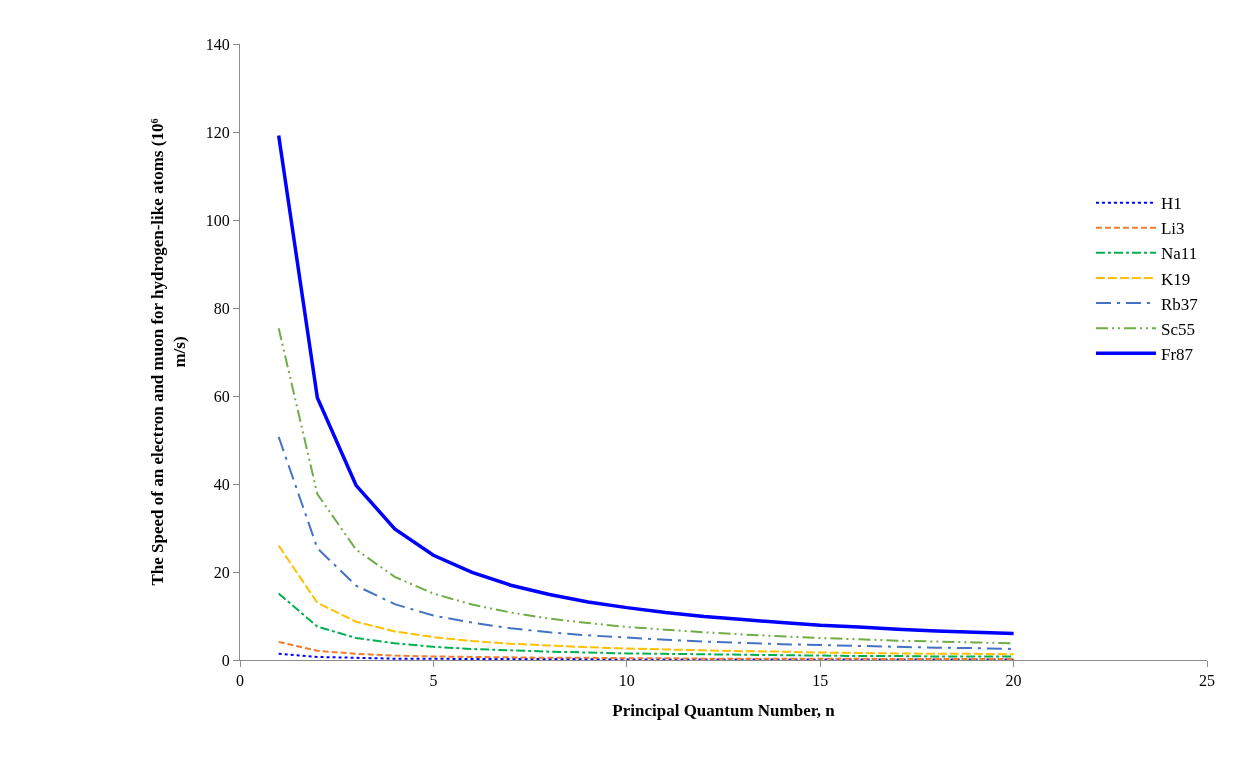 Image resolution: width=1249 pixels, height=778 pixels. Describe the element at coordinates (1179, 304) in the screenshot. I see `legend-label: Rb37` at that location.